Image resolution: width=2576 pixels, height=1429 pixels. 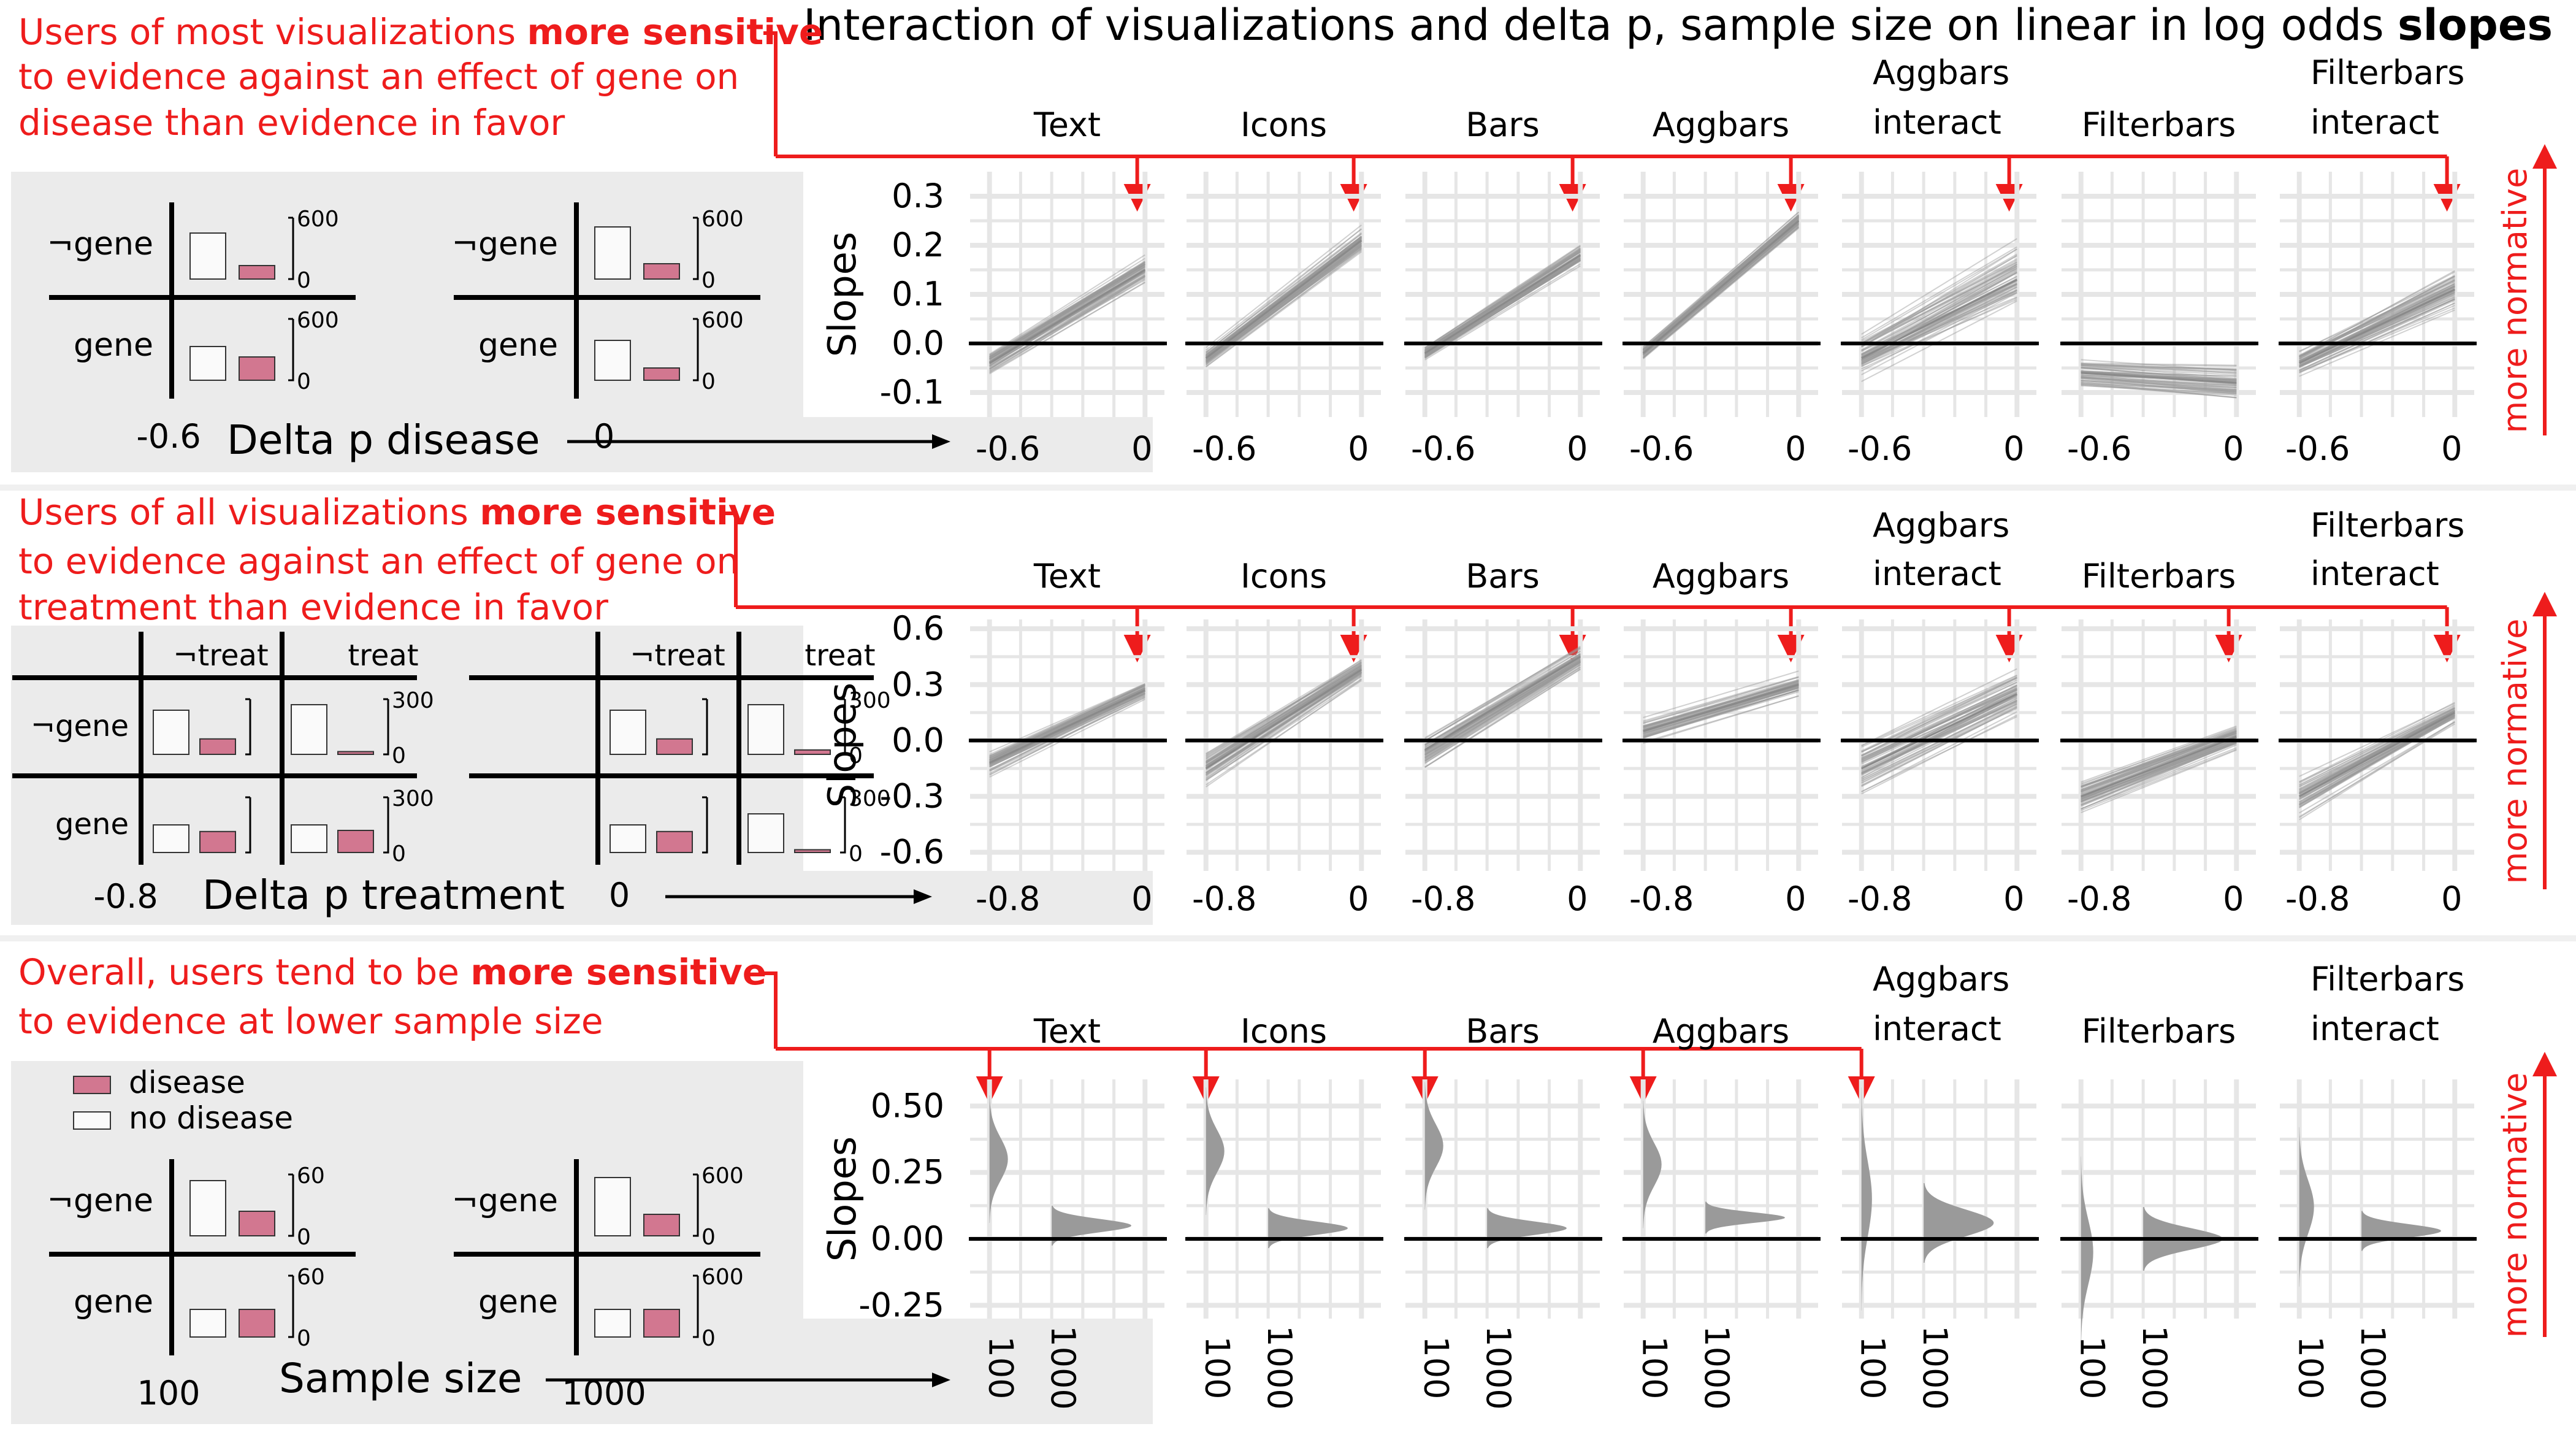 What do you see at coordinates (168, 1393) in the screenshot?
I see `legend-value-label: 100` at bounding box center [168, 1393].